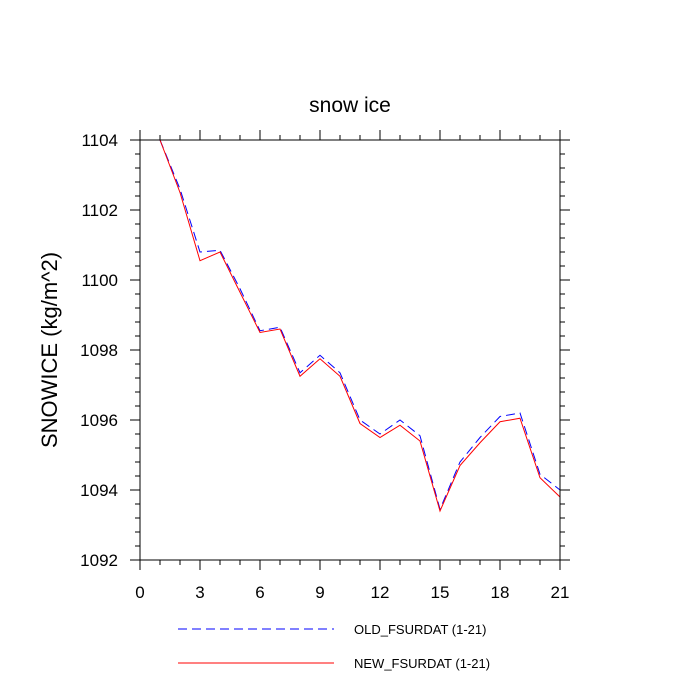 The image size is (700, 700). What do you see at coordinates (49, 350) in the screenshot?
I see `y-axis-label: SNOWICE (kg/m^2)` at bounding box center [49, 350].